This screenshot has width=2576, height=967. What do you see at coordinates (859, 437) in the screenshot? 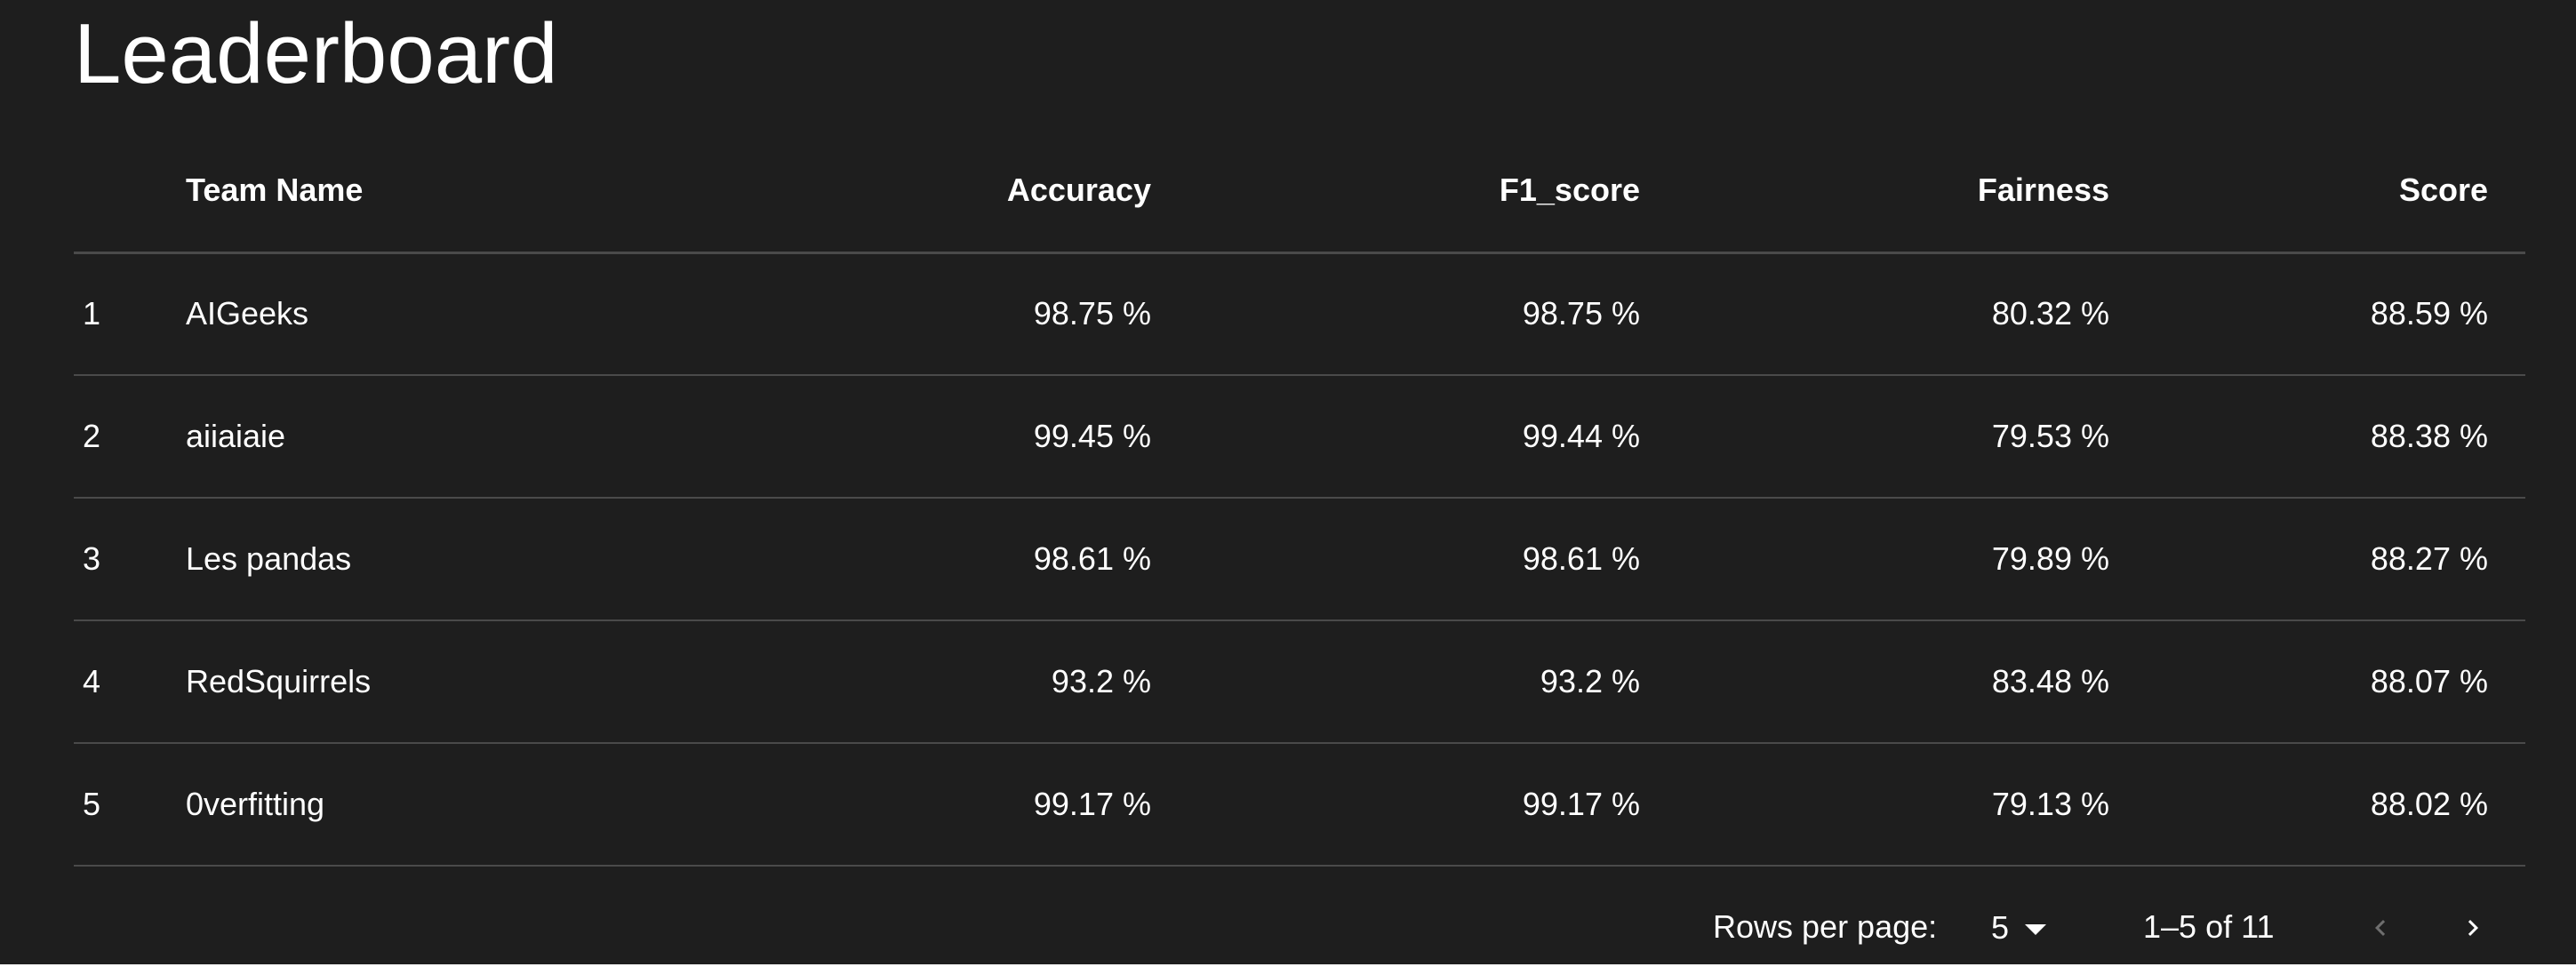
I see `cell-accuracy: 99.45 %` at bounding box center [859, 437].